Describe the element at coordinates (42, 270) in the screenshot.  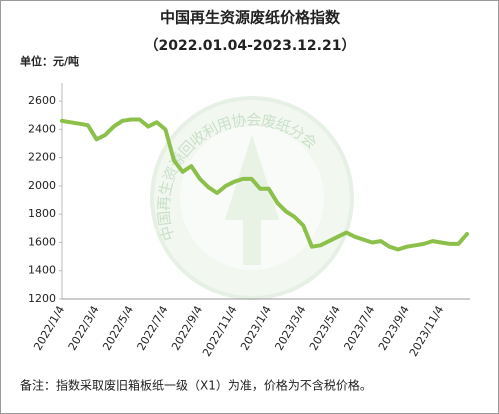
I see `y-tick-label: 1400` at that location.